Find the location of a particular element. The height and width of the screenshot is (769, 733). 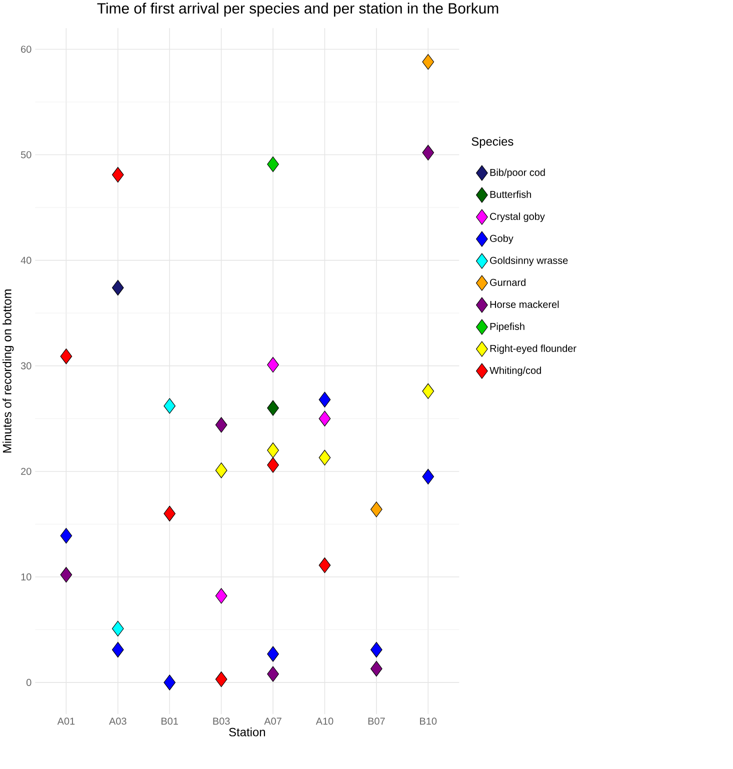

x-tick-label: B07 is located at coordinates (376, 721).